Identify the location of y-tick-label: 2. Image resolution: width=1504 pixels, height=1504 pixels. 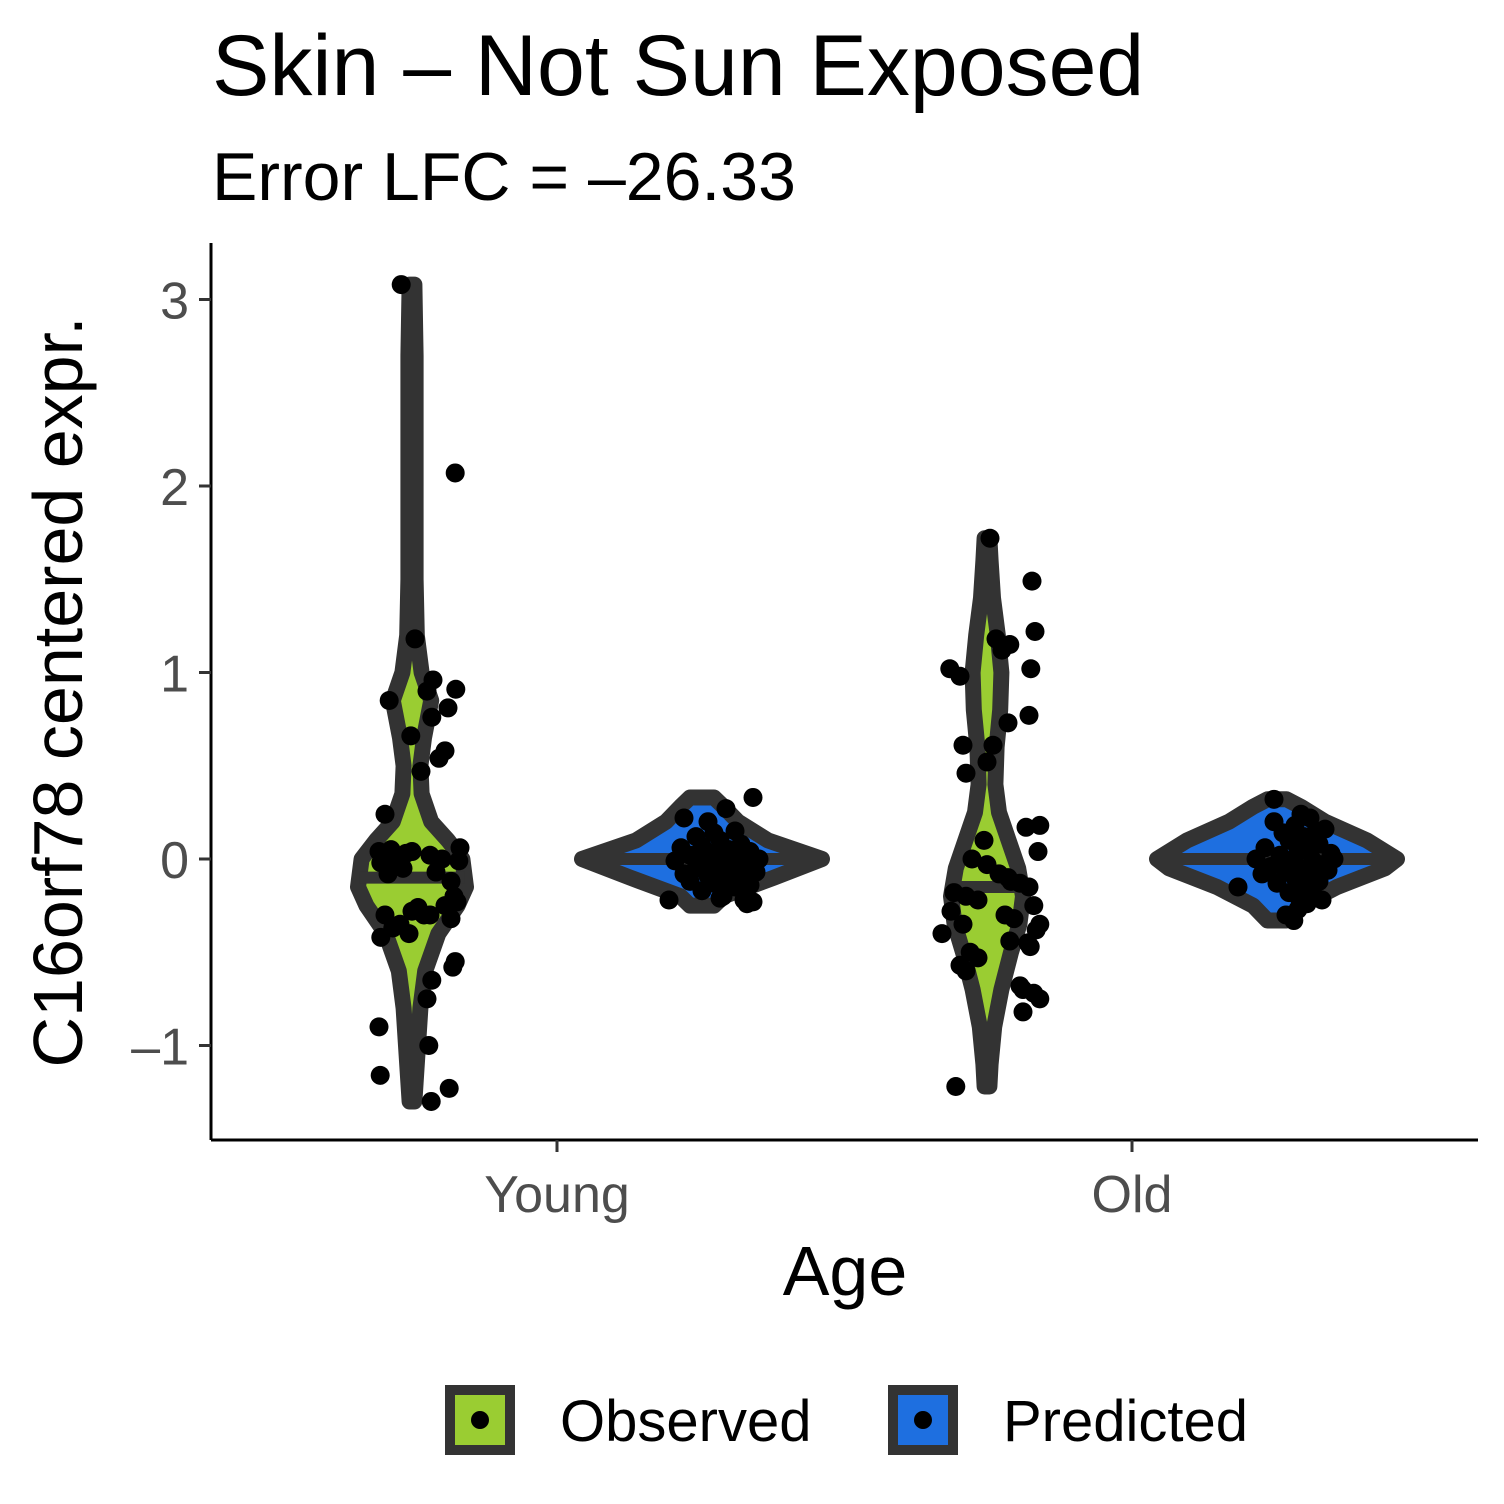
(174, 488).